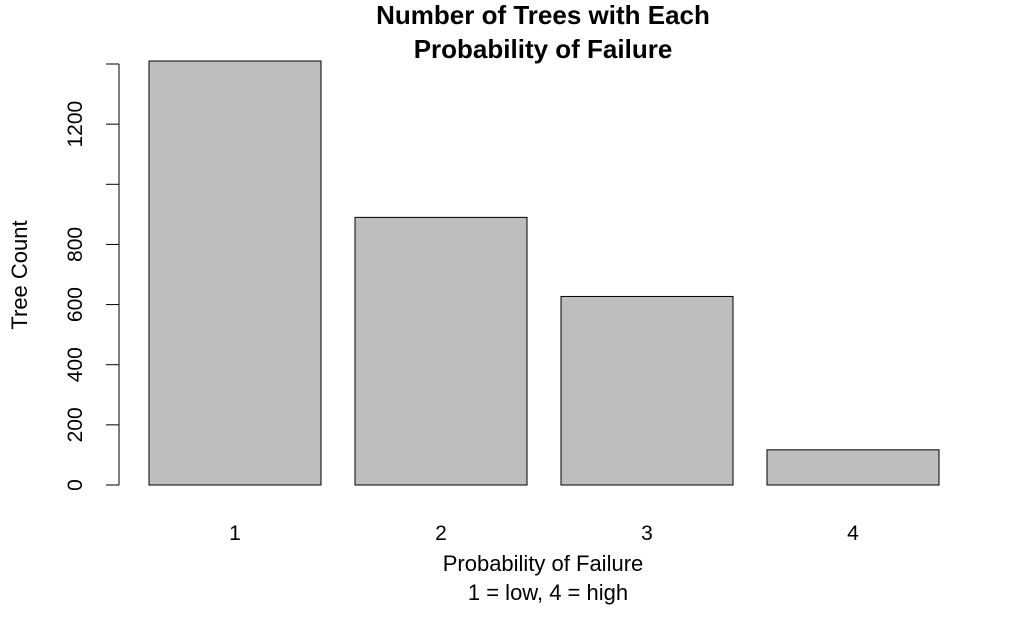 This screenshot has height=637, width=1032. What do you see at coordinates (75, 244) in the screenshot?
I see `y-tick-label: 800` at bounding box center [75, 244].